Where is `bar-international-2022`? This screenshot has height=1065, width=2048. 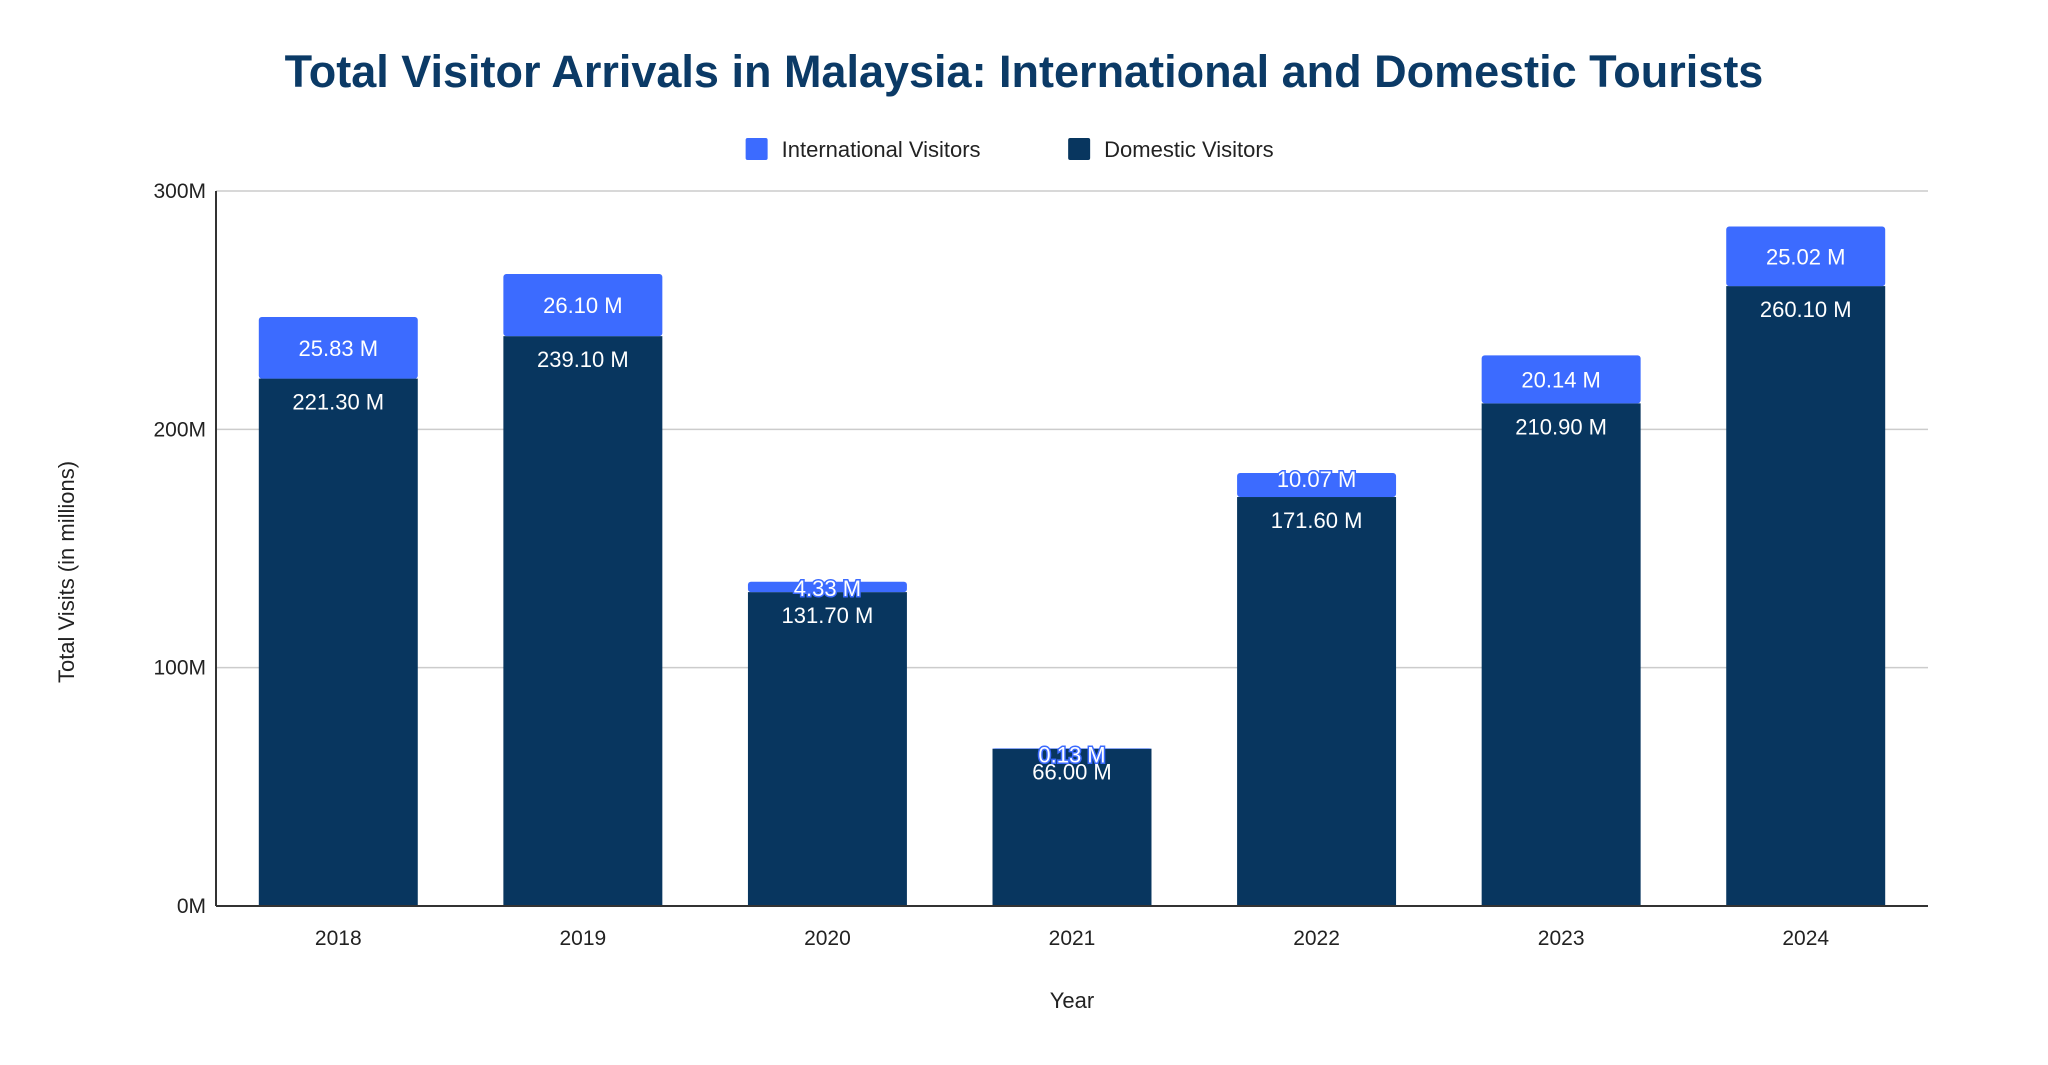 bar-international-2022 is located at coordinates (1317, 485).